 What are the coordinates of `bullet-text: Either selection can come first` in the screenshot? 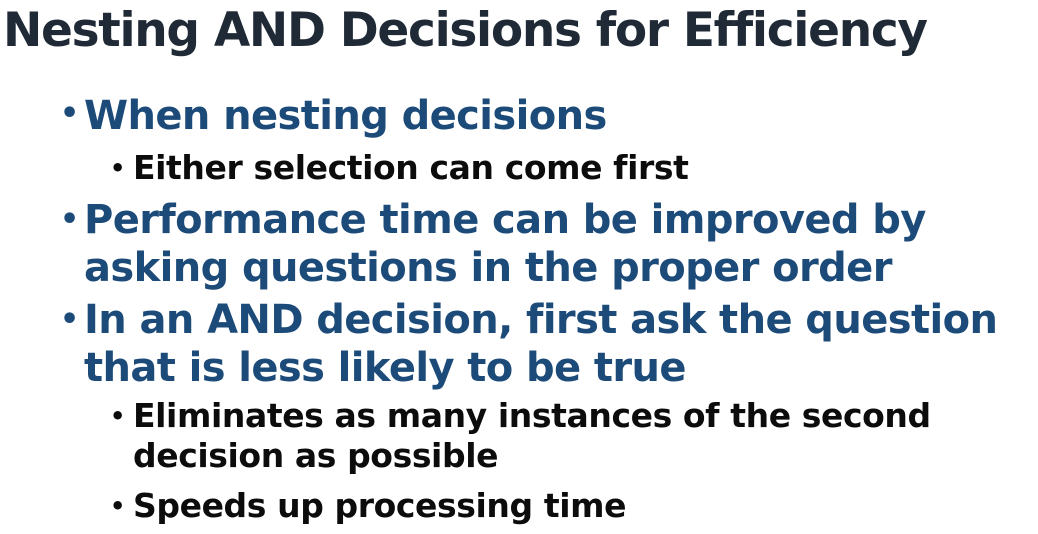 It's located at (411, 167).